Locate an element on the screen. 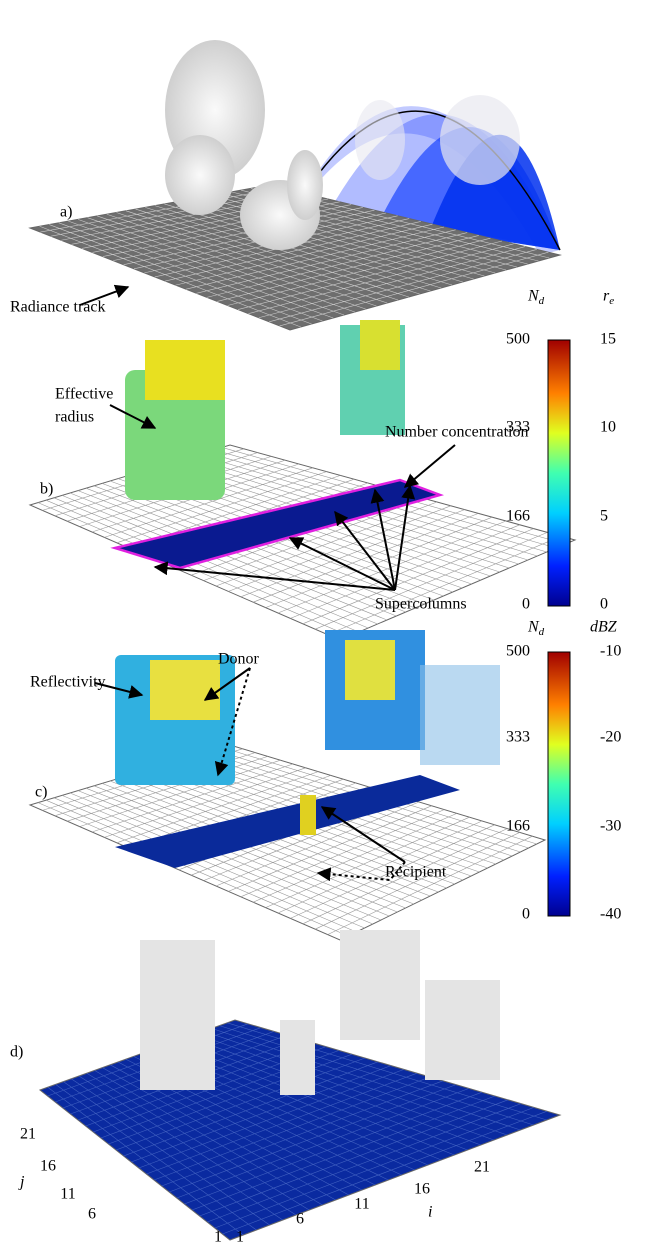 The image size is (650, 1247). label: Donor is located at coordinates (239, 659).